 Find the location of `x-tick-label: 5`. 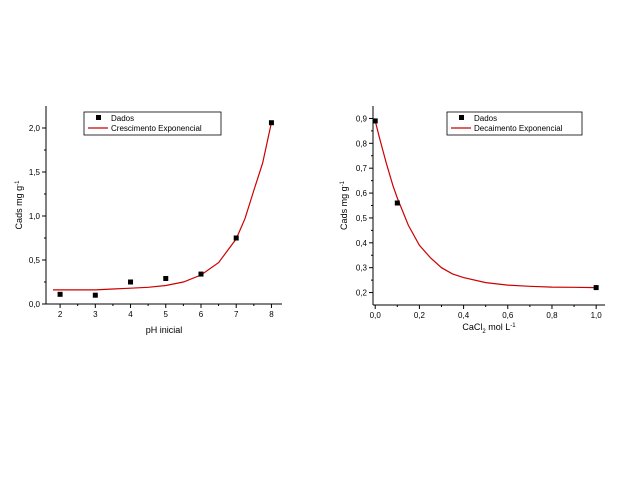

x-tick-label: 5 is located at coordinates (166, 314).